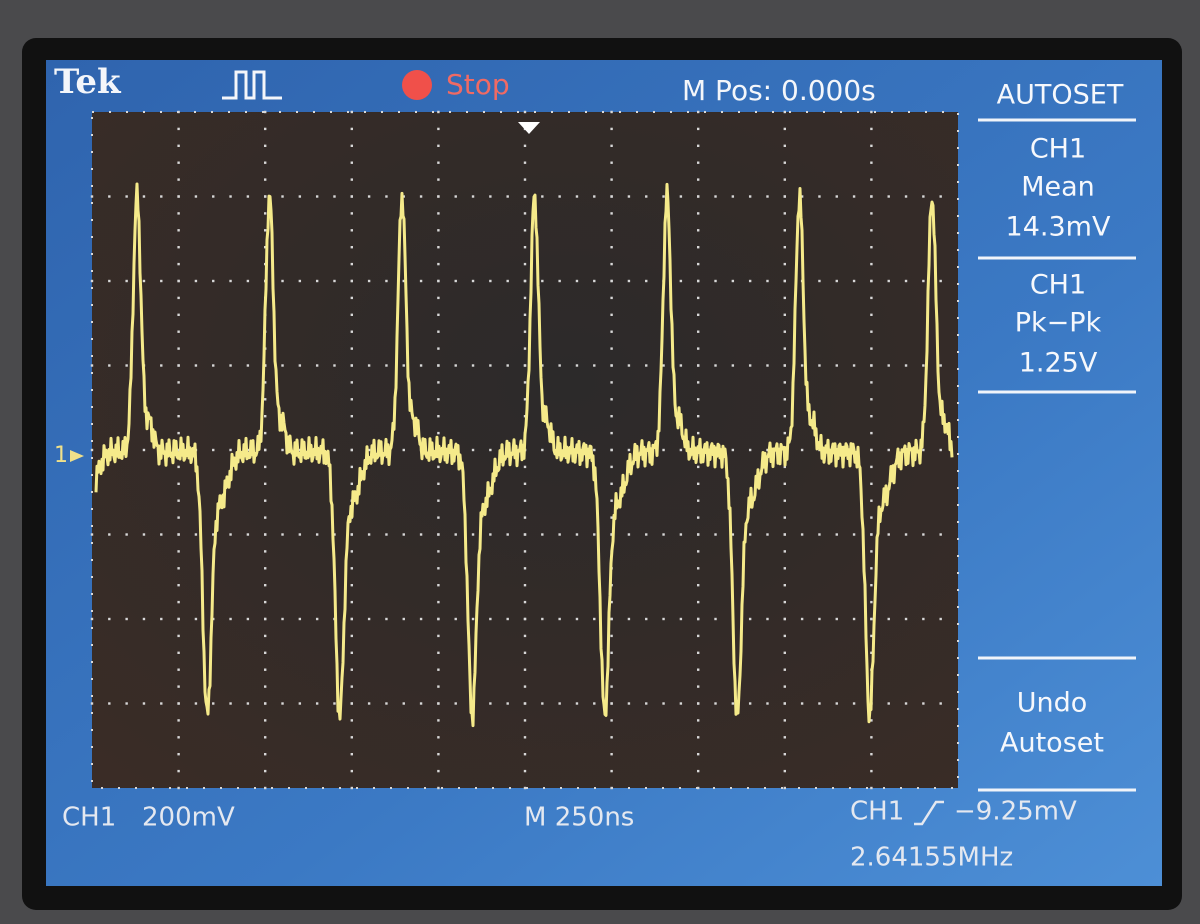 The width and height of the screenshot is (1200, 924). What do you see at coordinates (77, 456) in the screenshot?
I see `ground-arrow` at bounding box center [77, 456].